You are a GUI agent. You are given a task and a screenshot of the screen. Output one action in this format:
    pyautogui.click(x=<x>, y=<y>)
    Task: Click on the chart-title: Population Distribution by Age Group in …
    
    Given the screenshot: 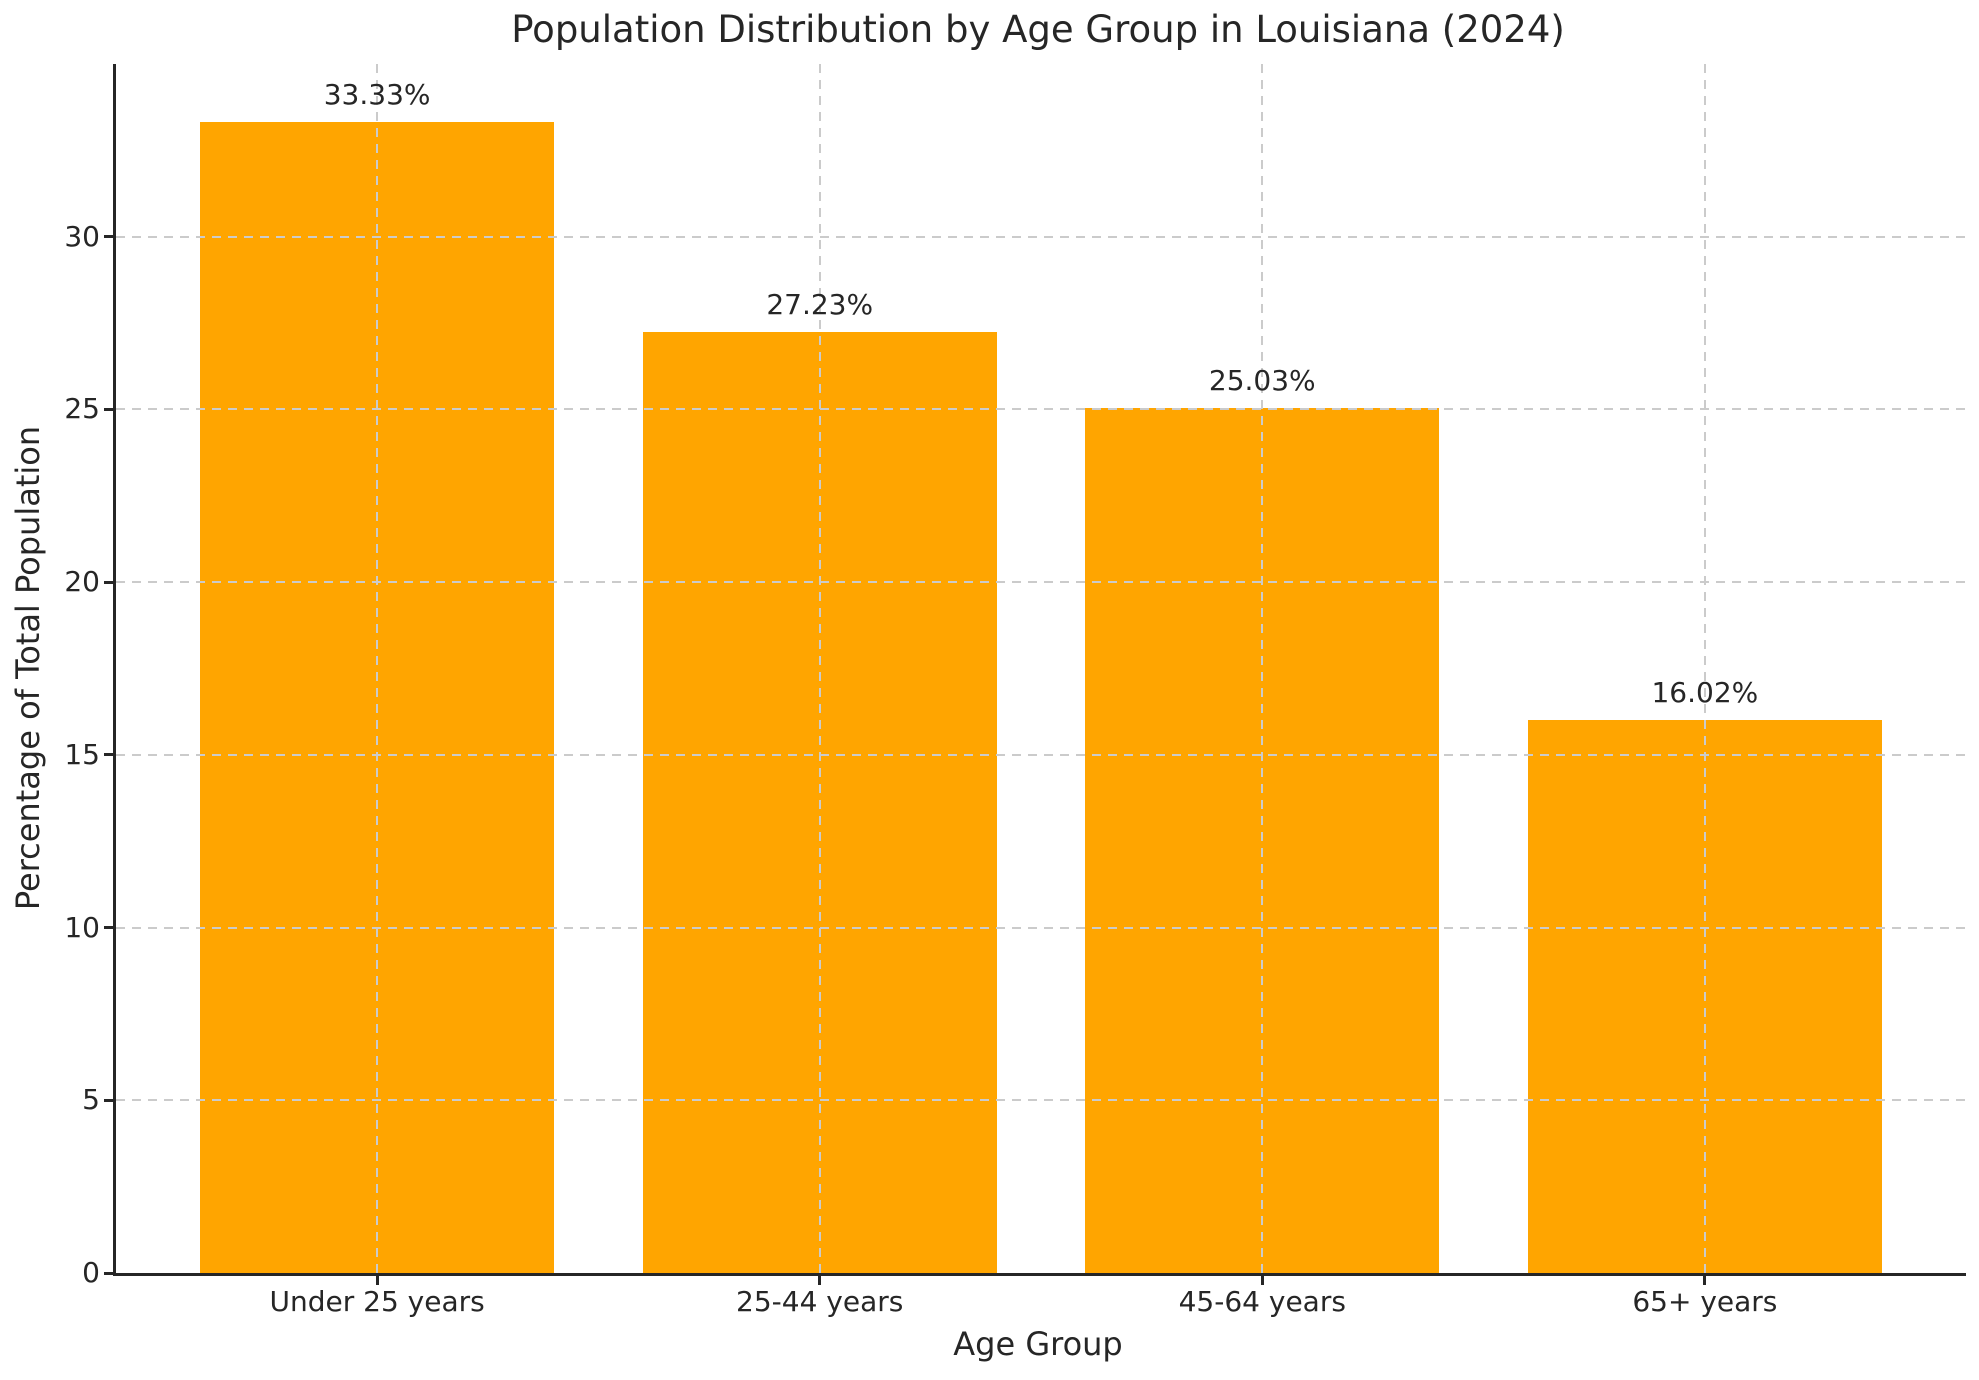 What is the action you would take?
    pyautogui.click(x=1038, y=29)
    